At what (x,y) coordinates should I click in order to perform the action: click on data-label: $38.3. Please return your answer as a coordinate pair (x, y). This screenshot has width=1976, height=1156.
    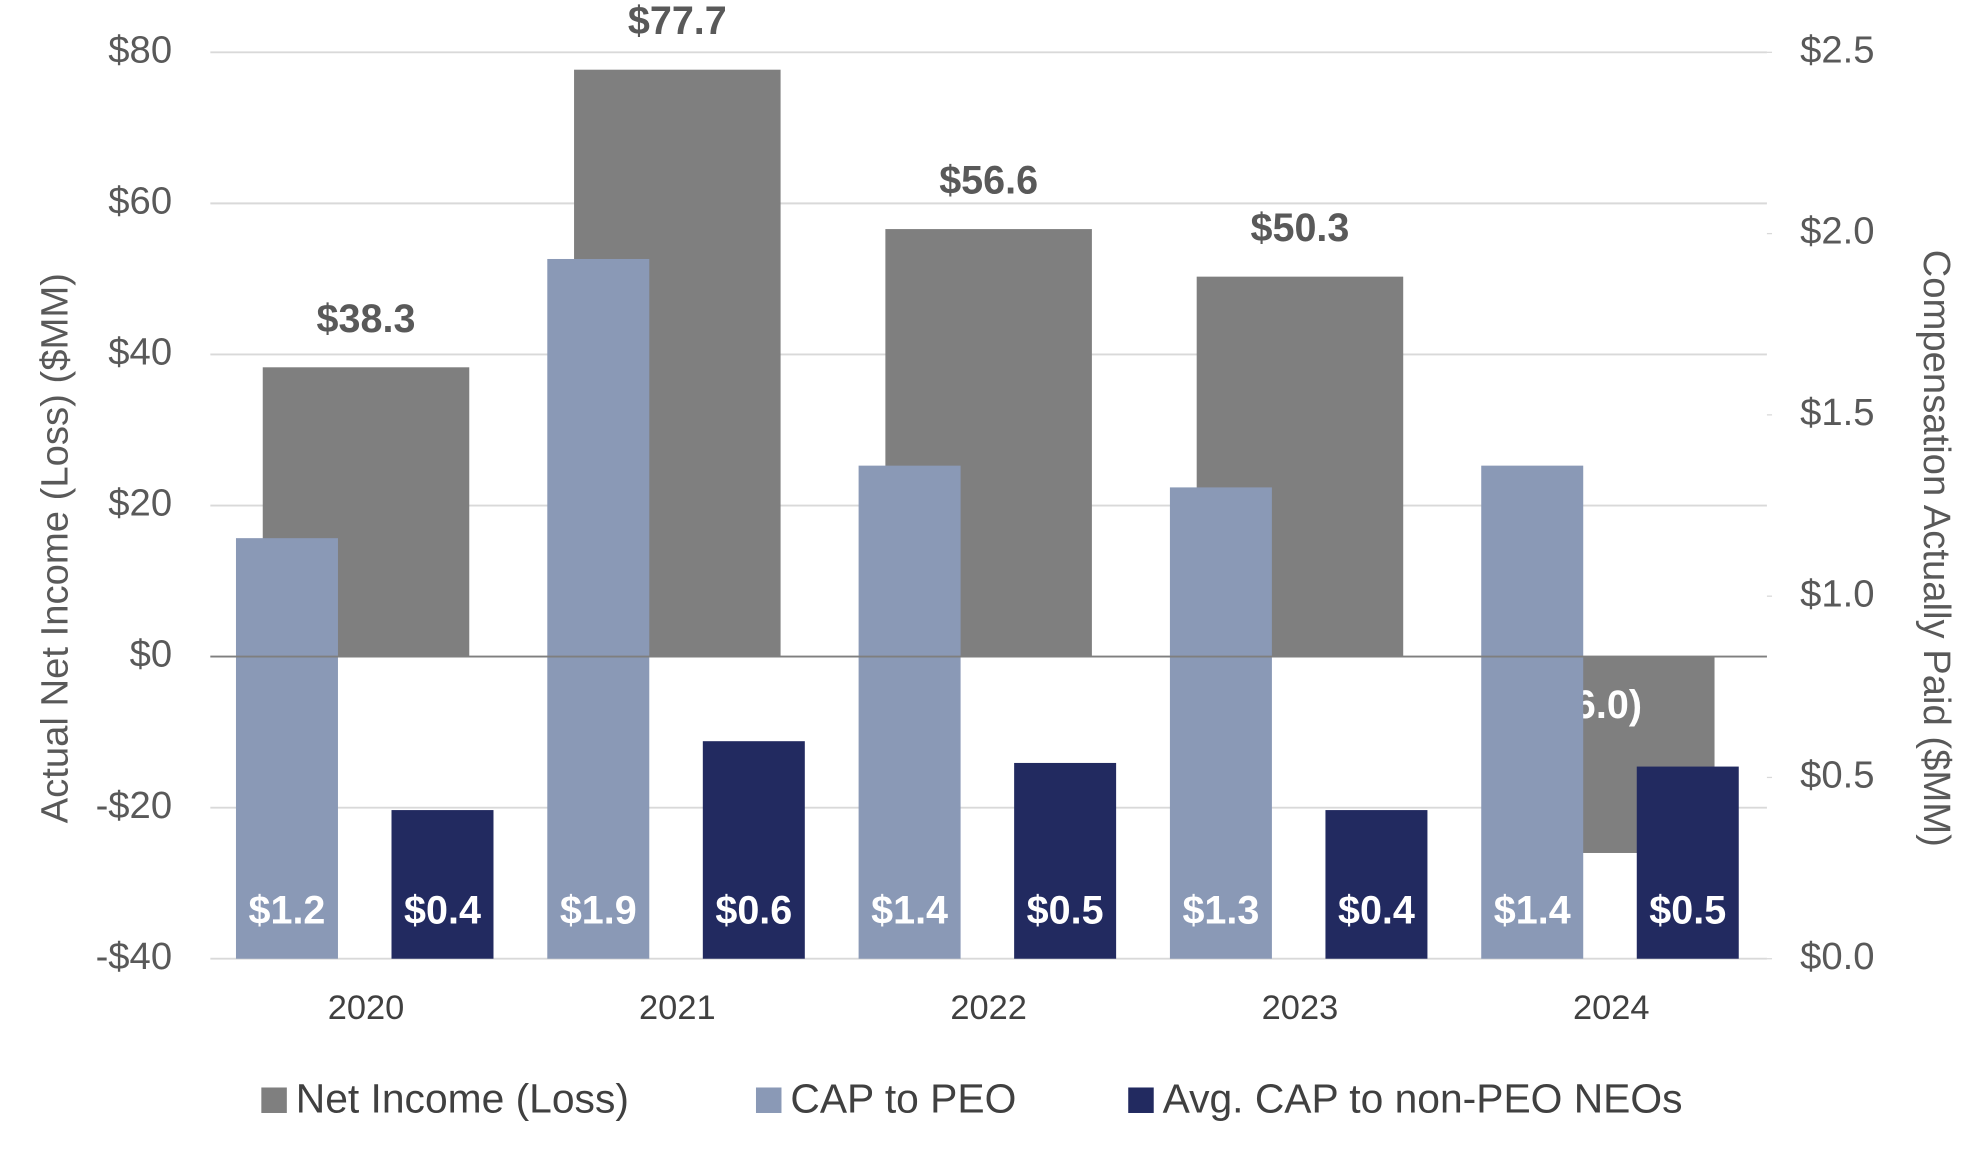
    Looking at the image, I should click on (366, 319).